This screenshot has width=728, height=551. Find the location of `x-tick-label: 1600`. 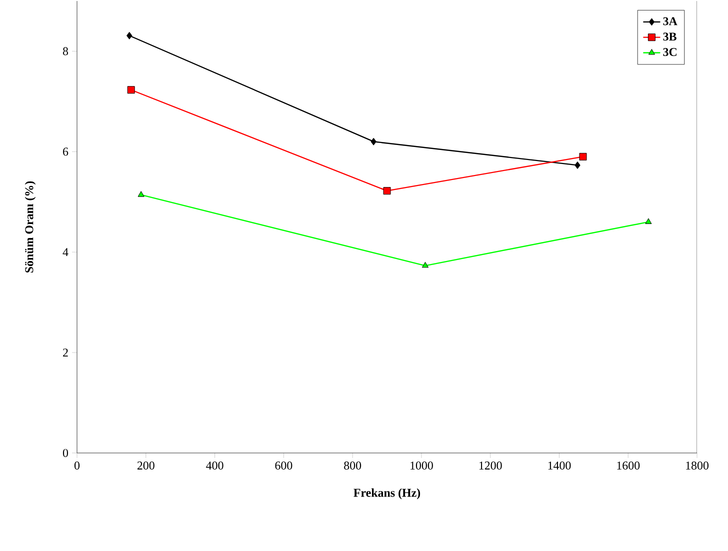

x-tick-label: 1600 is located at coordinates (628, 466).